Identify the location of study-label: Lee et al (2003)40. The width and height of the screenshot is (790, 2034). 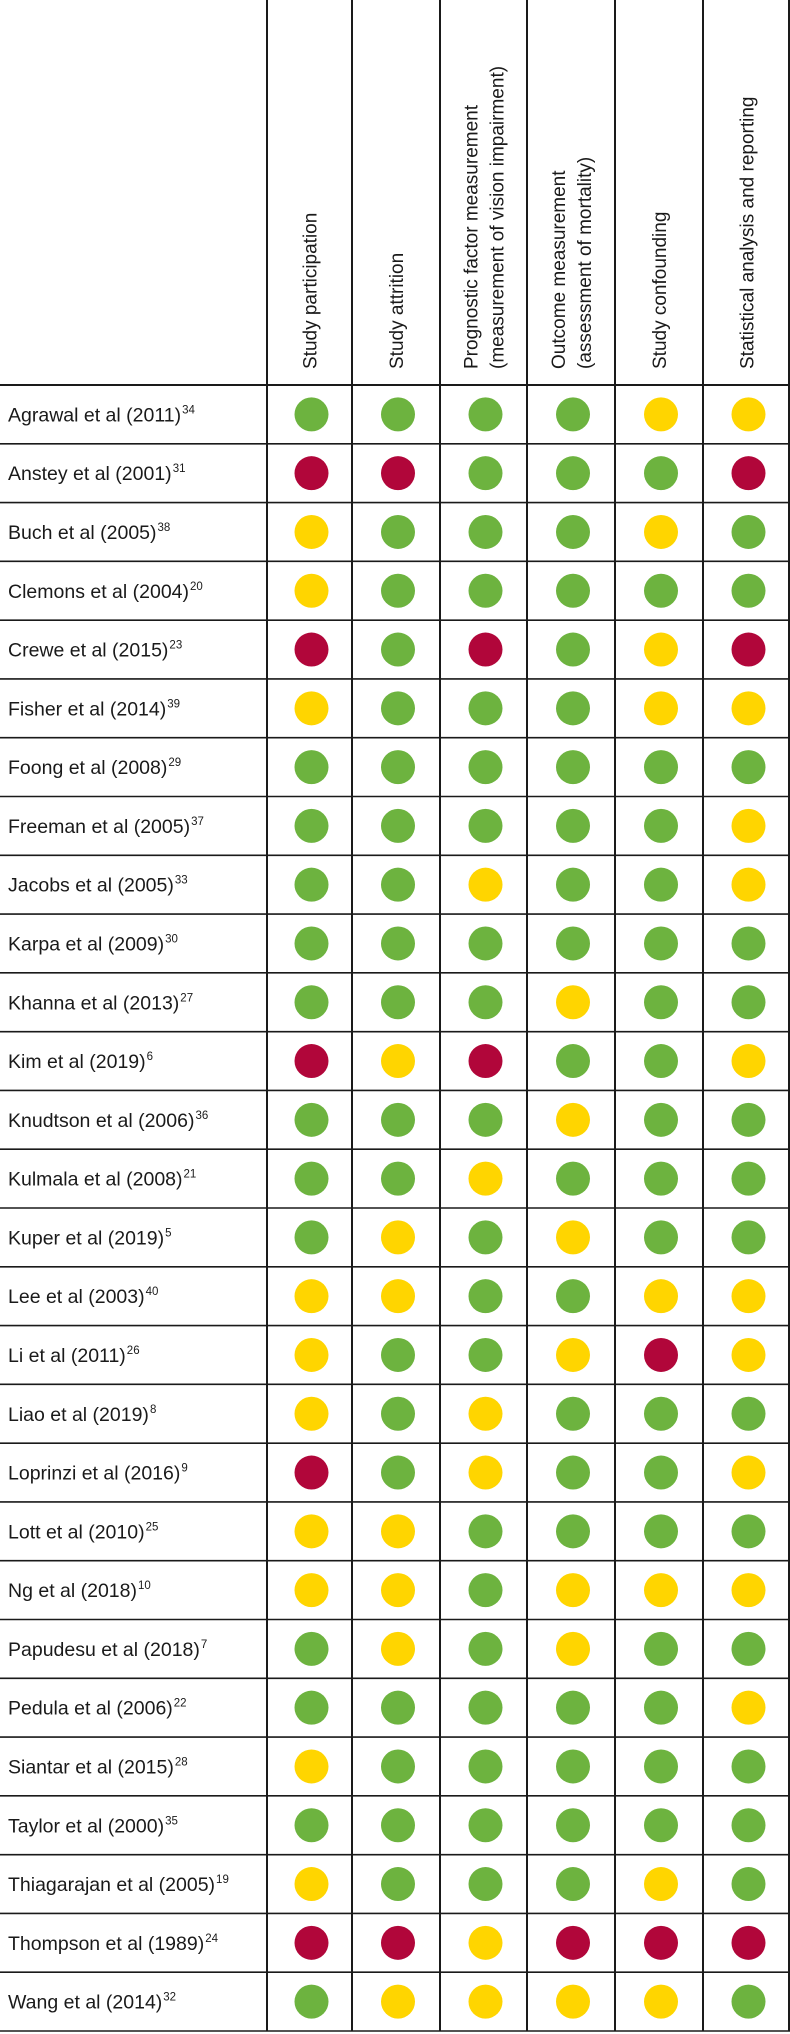
(83, 1297).